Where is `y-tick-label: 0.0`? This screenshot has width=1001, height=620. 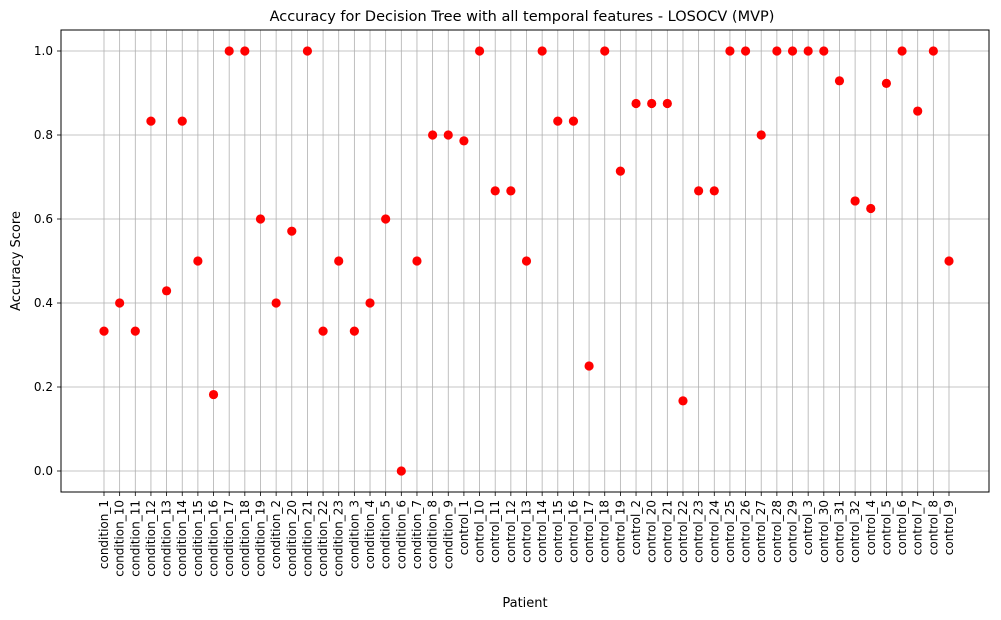 y-tick-label: 0.0 is located at coordinates (43, 471).